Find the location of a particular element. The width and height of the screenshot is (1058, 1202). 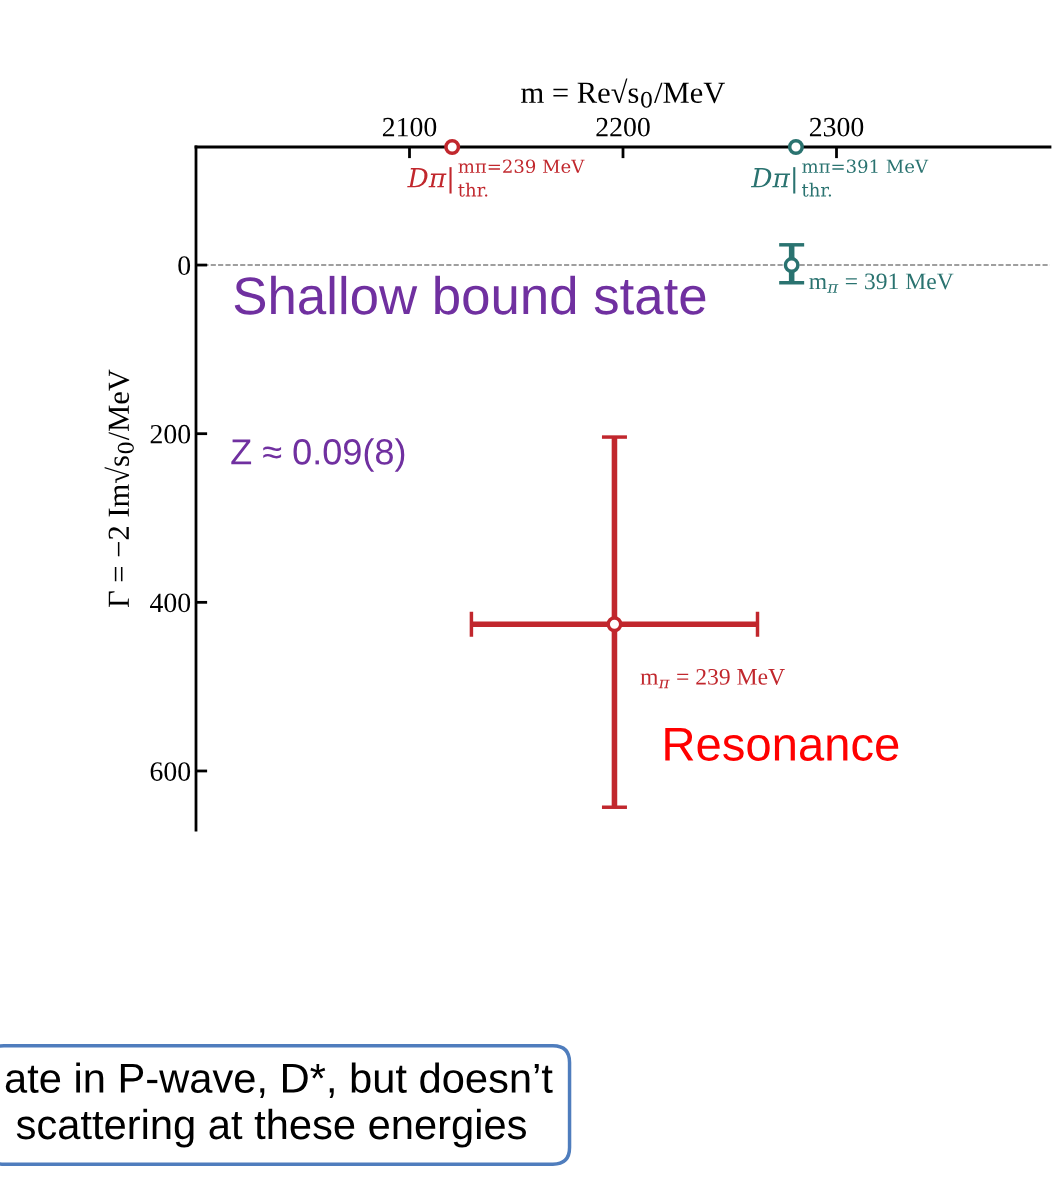

annotation: Resonance is located at coordinates (782, 744).